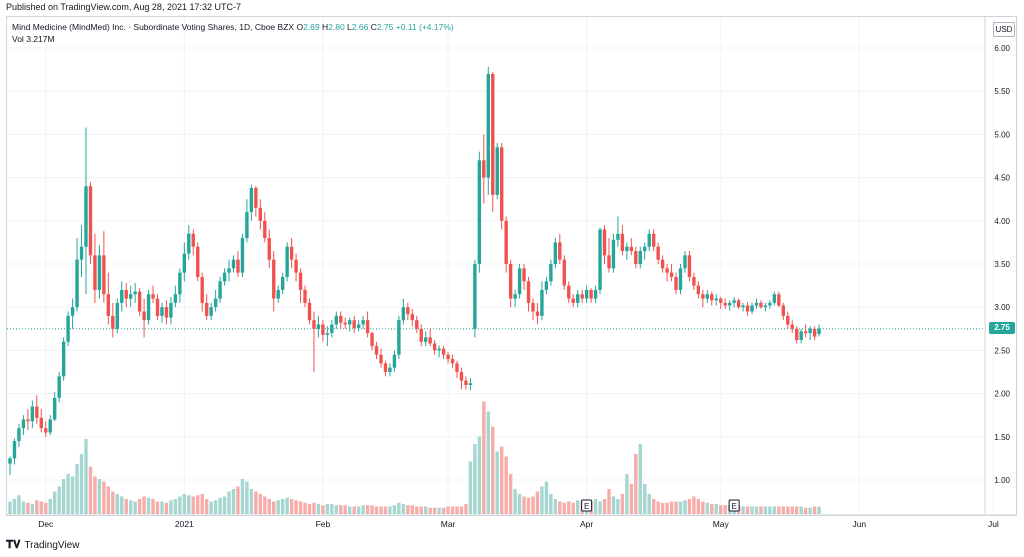 The width and height of the screenshot is (1024, 557). What do you see at coordinates (42, 545) in the screenshot?
I see `footer-brand: 𝐓𝐕 TradingView` at bounding box center [42, 545].